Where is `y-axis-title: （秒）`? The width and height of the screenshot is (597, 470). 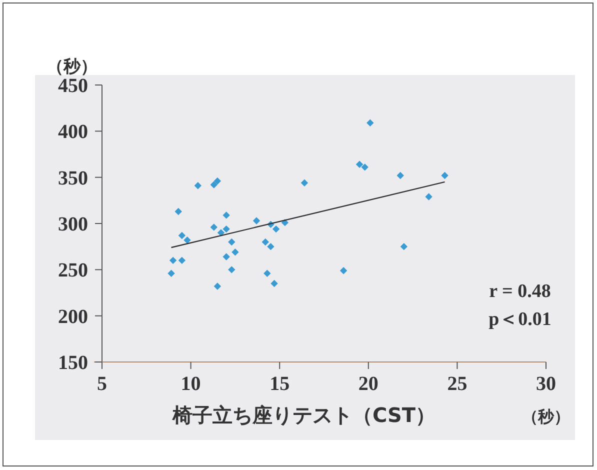 y-axis-title: （秒） is located at coordinates (72, 67).